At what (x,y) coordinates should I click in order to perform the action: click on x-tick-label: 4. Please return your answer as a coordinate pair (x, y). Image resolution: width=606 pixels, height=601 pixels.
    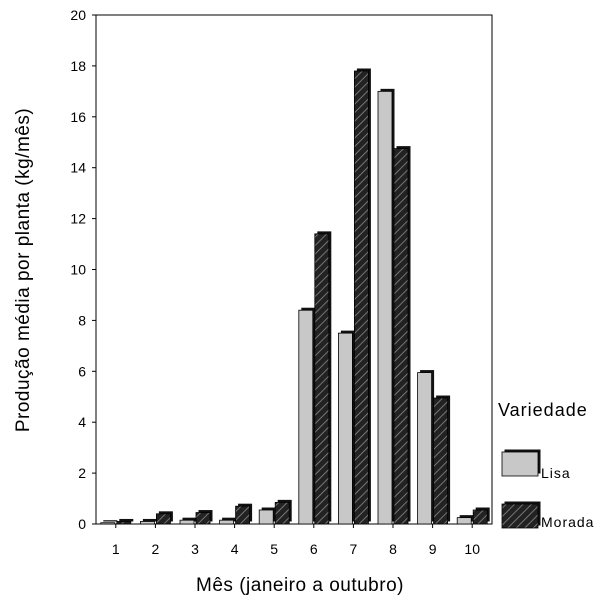
    Looking at the image, I should click on (235, 549).